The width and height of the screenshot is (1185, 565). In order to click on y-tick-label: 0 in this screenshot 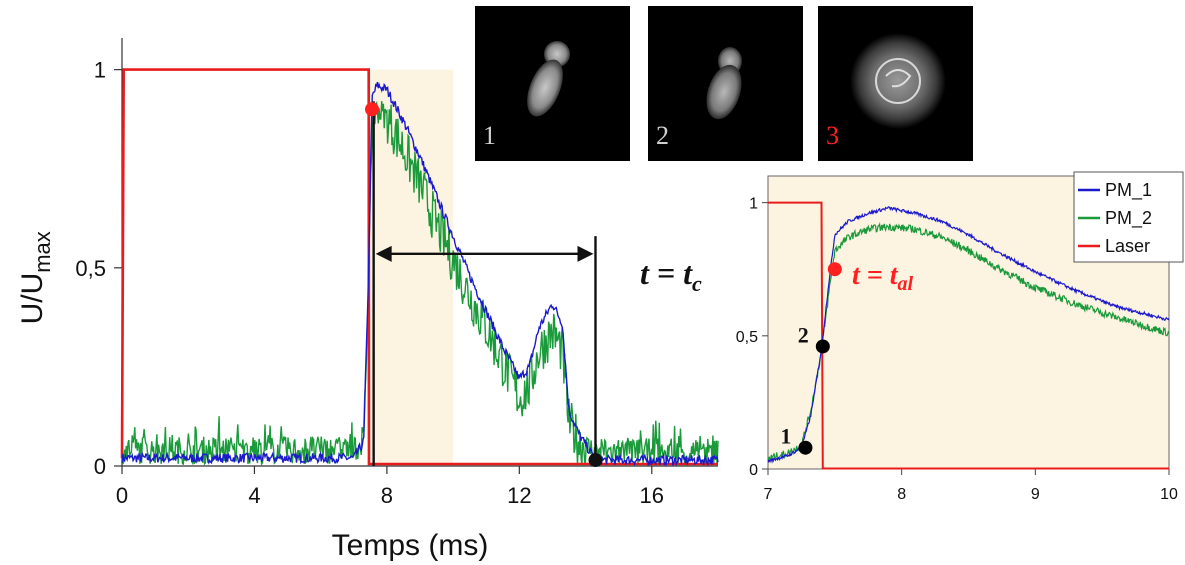, I will do `click(100, 466)`.